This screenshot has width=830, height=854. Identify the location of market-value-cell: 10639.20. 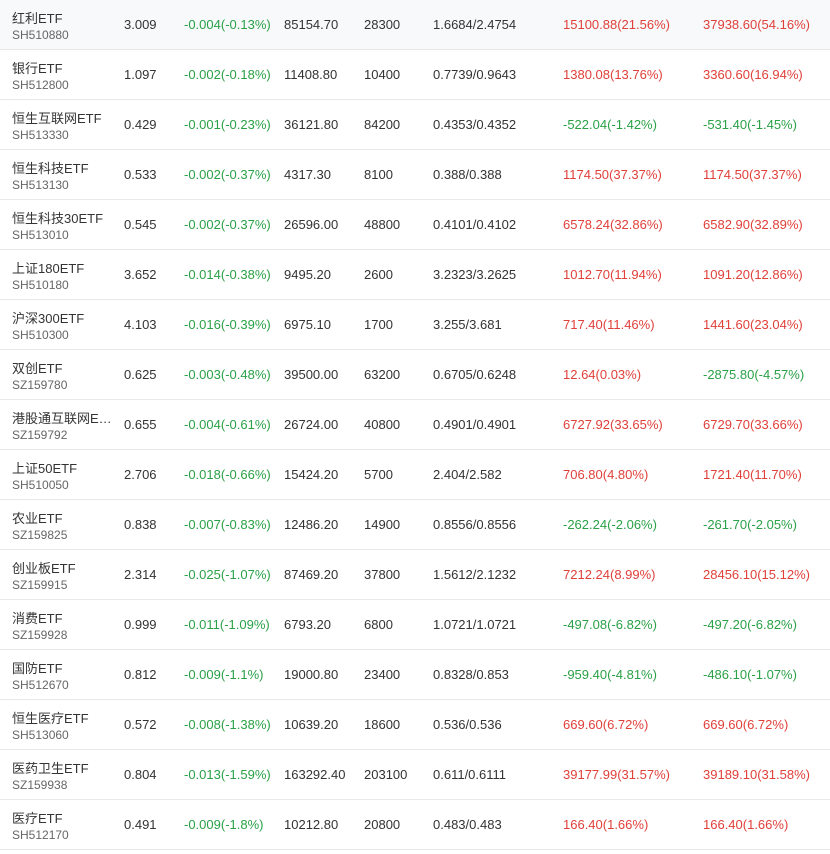
(311, 724).